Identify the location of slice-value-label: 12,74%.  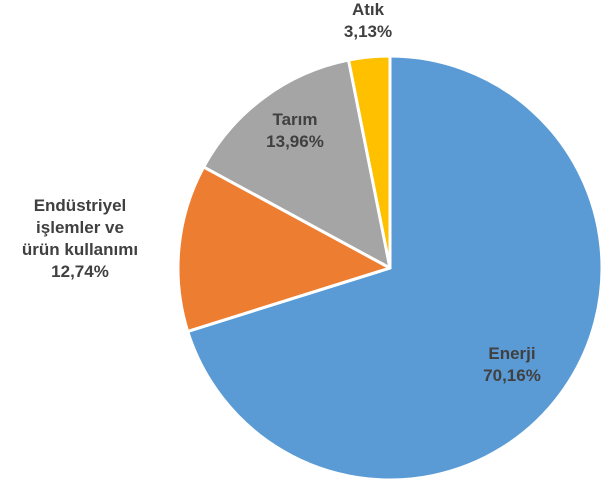
(80, 271).